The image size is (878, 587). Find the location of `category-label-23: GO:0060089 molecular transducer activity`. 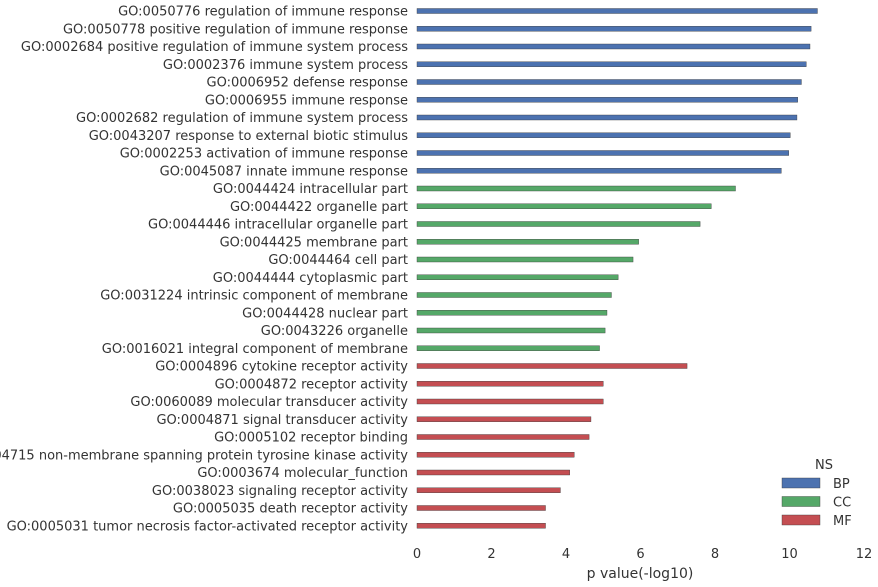

category-label-23: GO:0060089 molecular transducer activity is located at coordinates (269, 402).